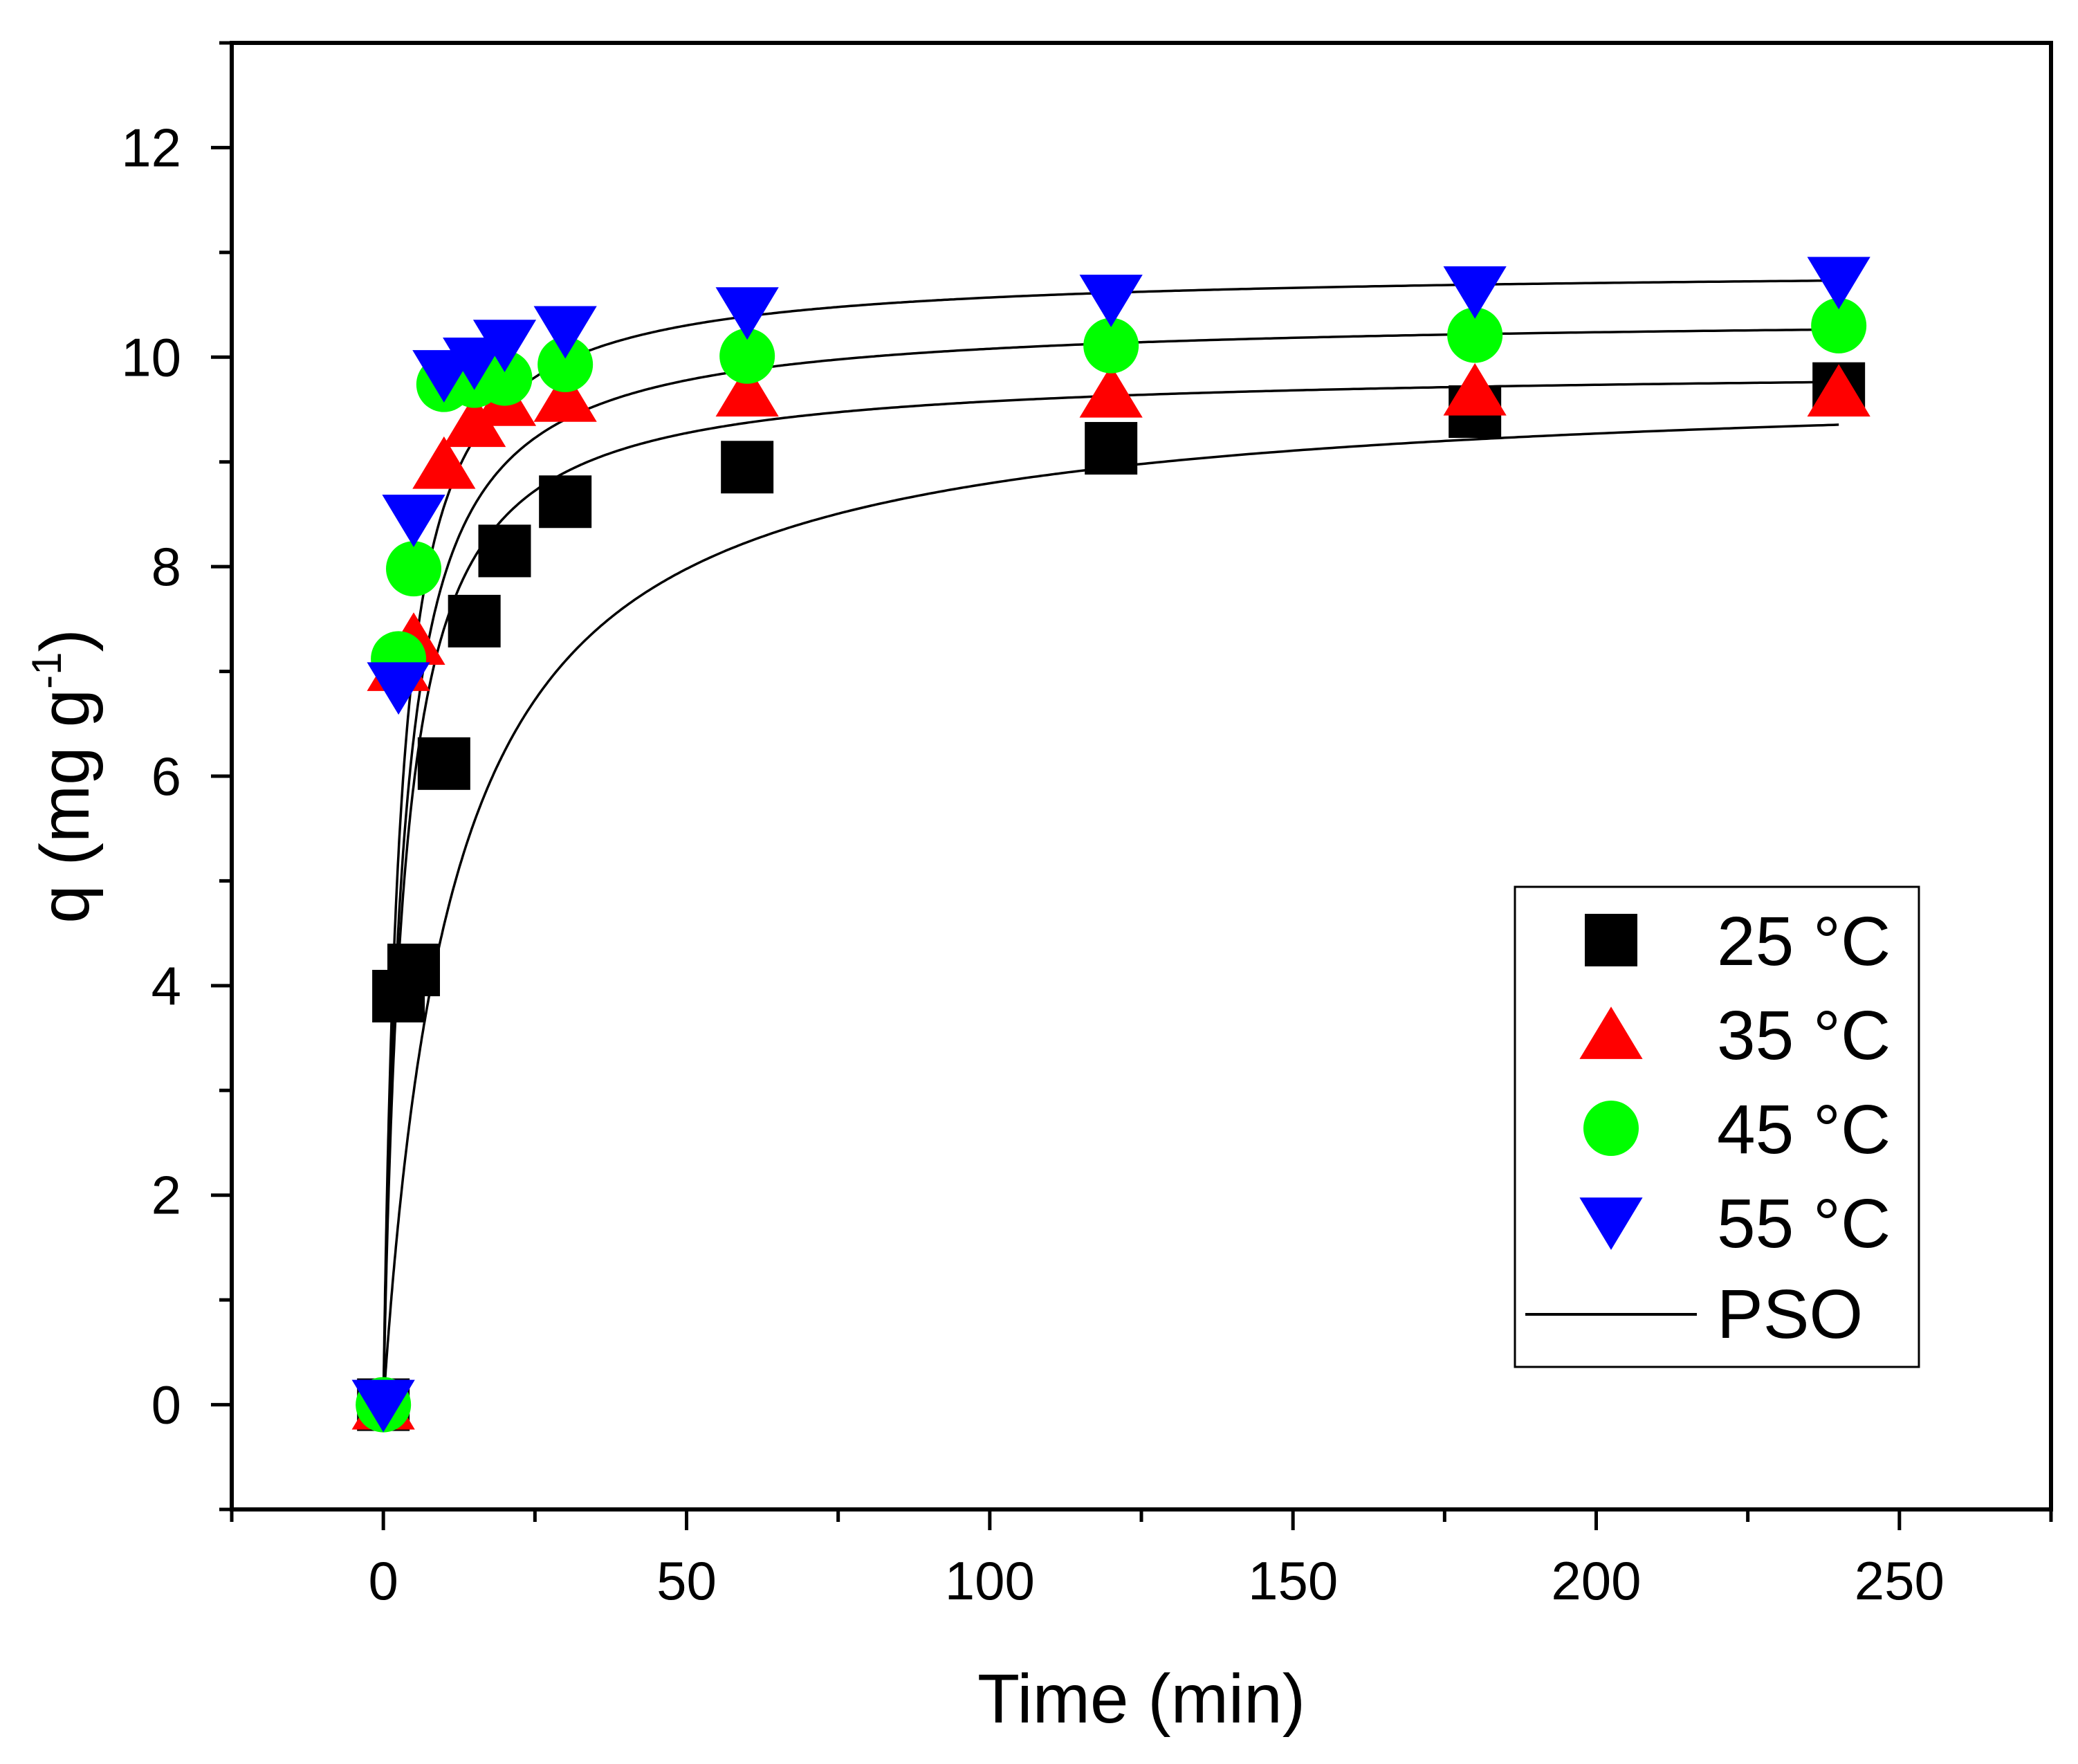  What do you see at coordinates (166, 1195) in the screenshot?
I see `y-tick-label: 2` at bounding box center [166, 1195].